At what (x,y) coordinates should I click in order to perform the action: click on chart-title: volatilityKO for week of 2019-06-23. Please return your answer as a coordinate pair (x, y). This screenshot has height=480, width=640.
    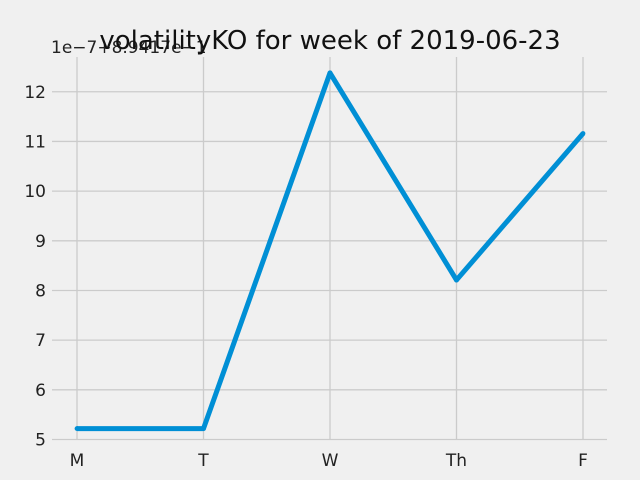
    Looking at the image, I should click on (329, 41).